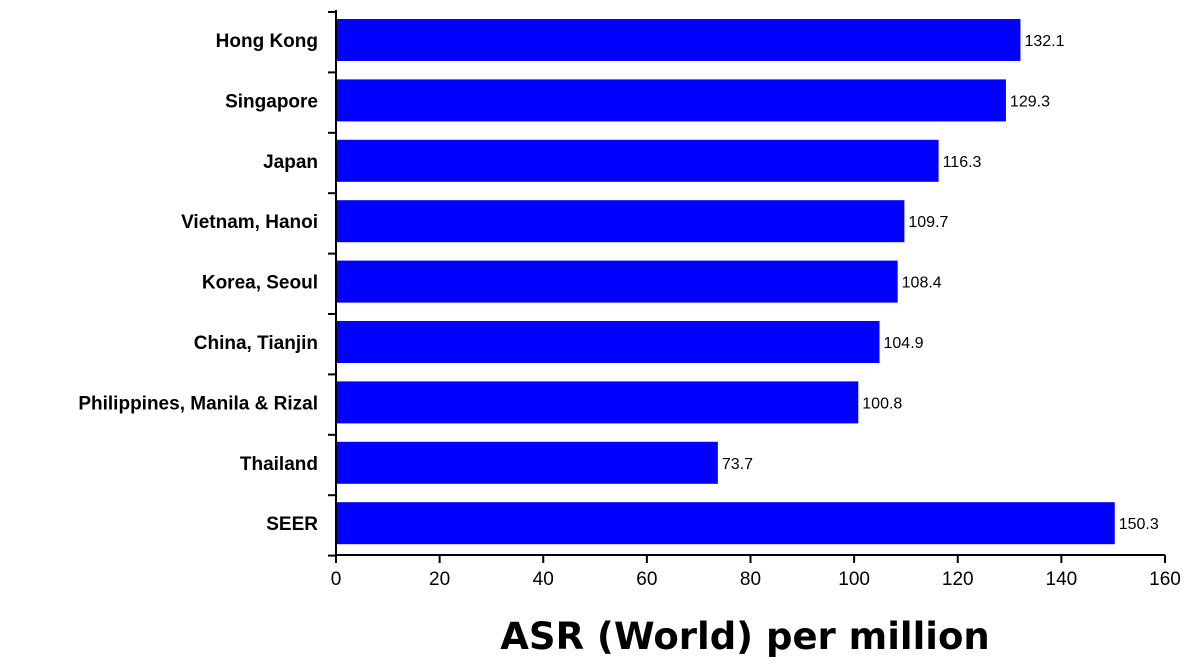  I want to click on value-label: 129.3, so click(1030, 101).